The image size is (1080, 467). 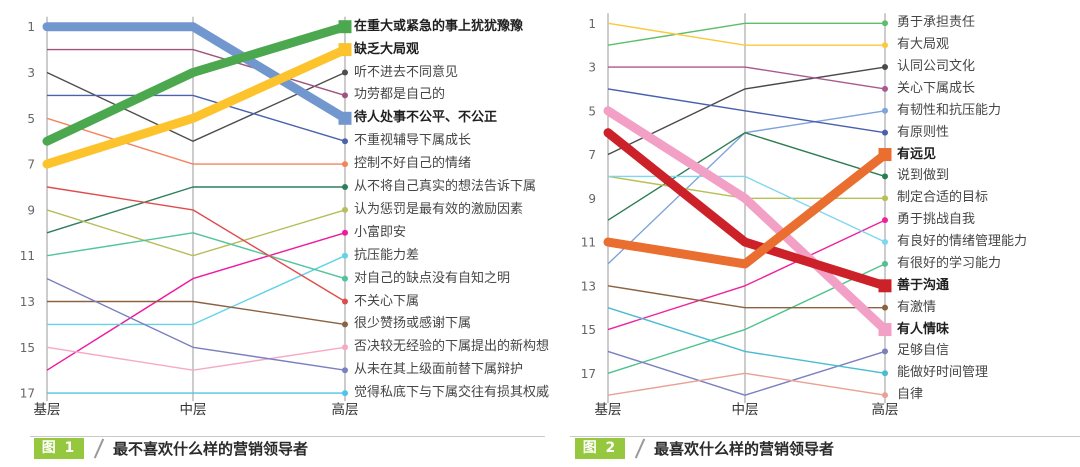 I want to click on series-label: 缺乏大局观, so click(x=387, y=49).